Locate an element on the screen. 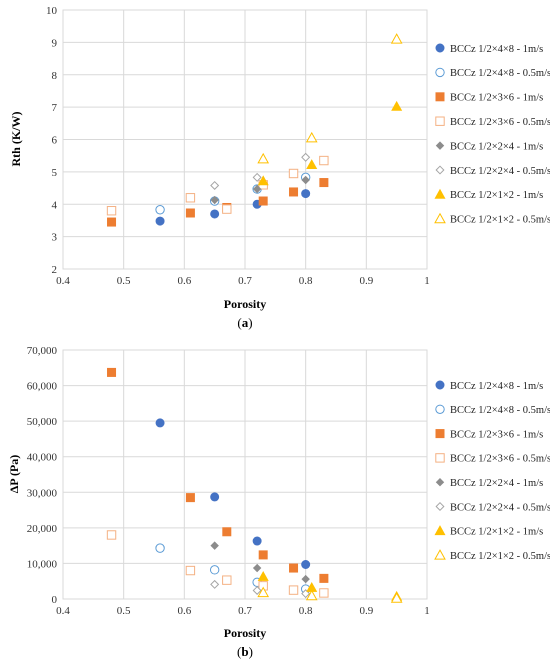 The width and height of the screenshot is (550, 661). legend-label: BCCz 1/2×3×6 - 1m/s is located at coordinates (496, 434).